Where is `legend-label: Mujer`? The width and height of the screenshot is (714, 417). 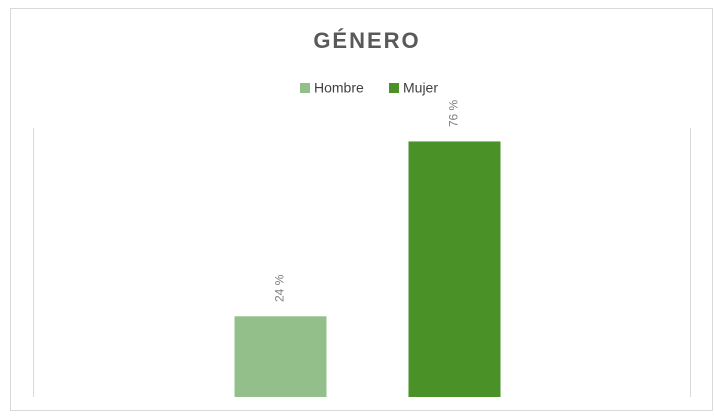 legend-label: Mujer is located at coordinates (420, 88).